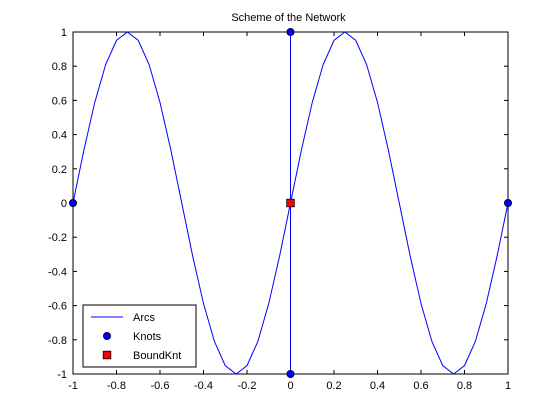 The height and width of the screenshot is (420, 560). I want to click on x-tick-label: 0.6, so click(420, 386).